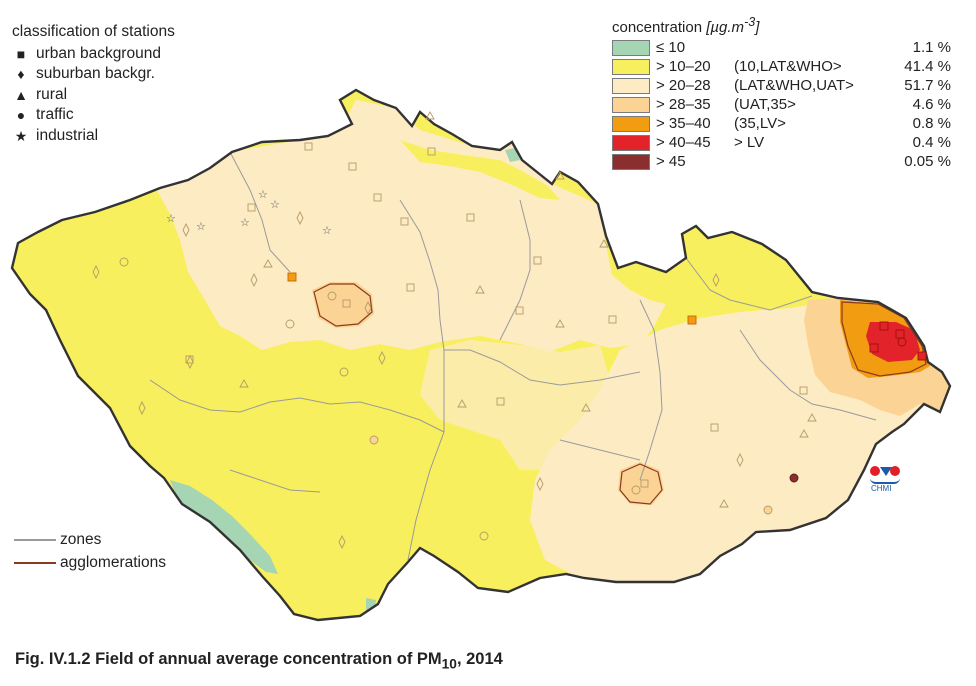 The image size is (976, 686). Describe the element at coordinates (794, 85) in the screenshot. I see `class-note: (LAT&WHO,UAT>` at that location.